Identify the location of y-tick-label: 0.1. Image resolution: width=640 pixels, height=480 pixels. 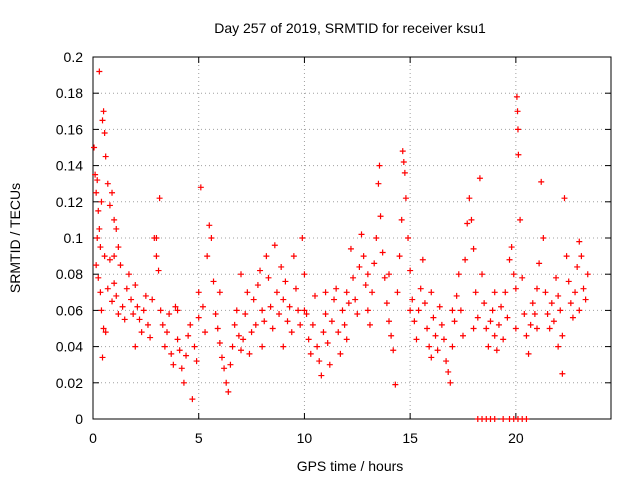
(74, 238).